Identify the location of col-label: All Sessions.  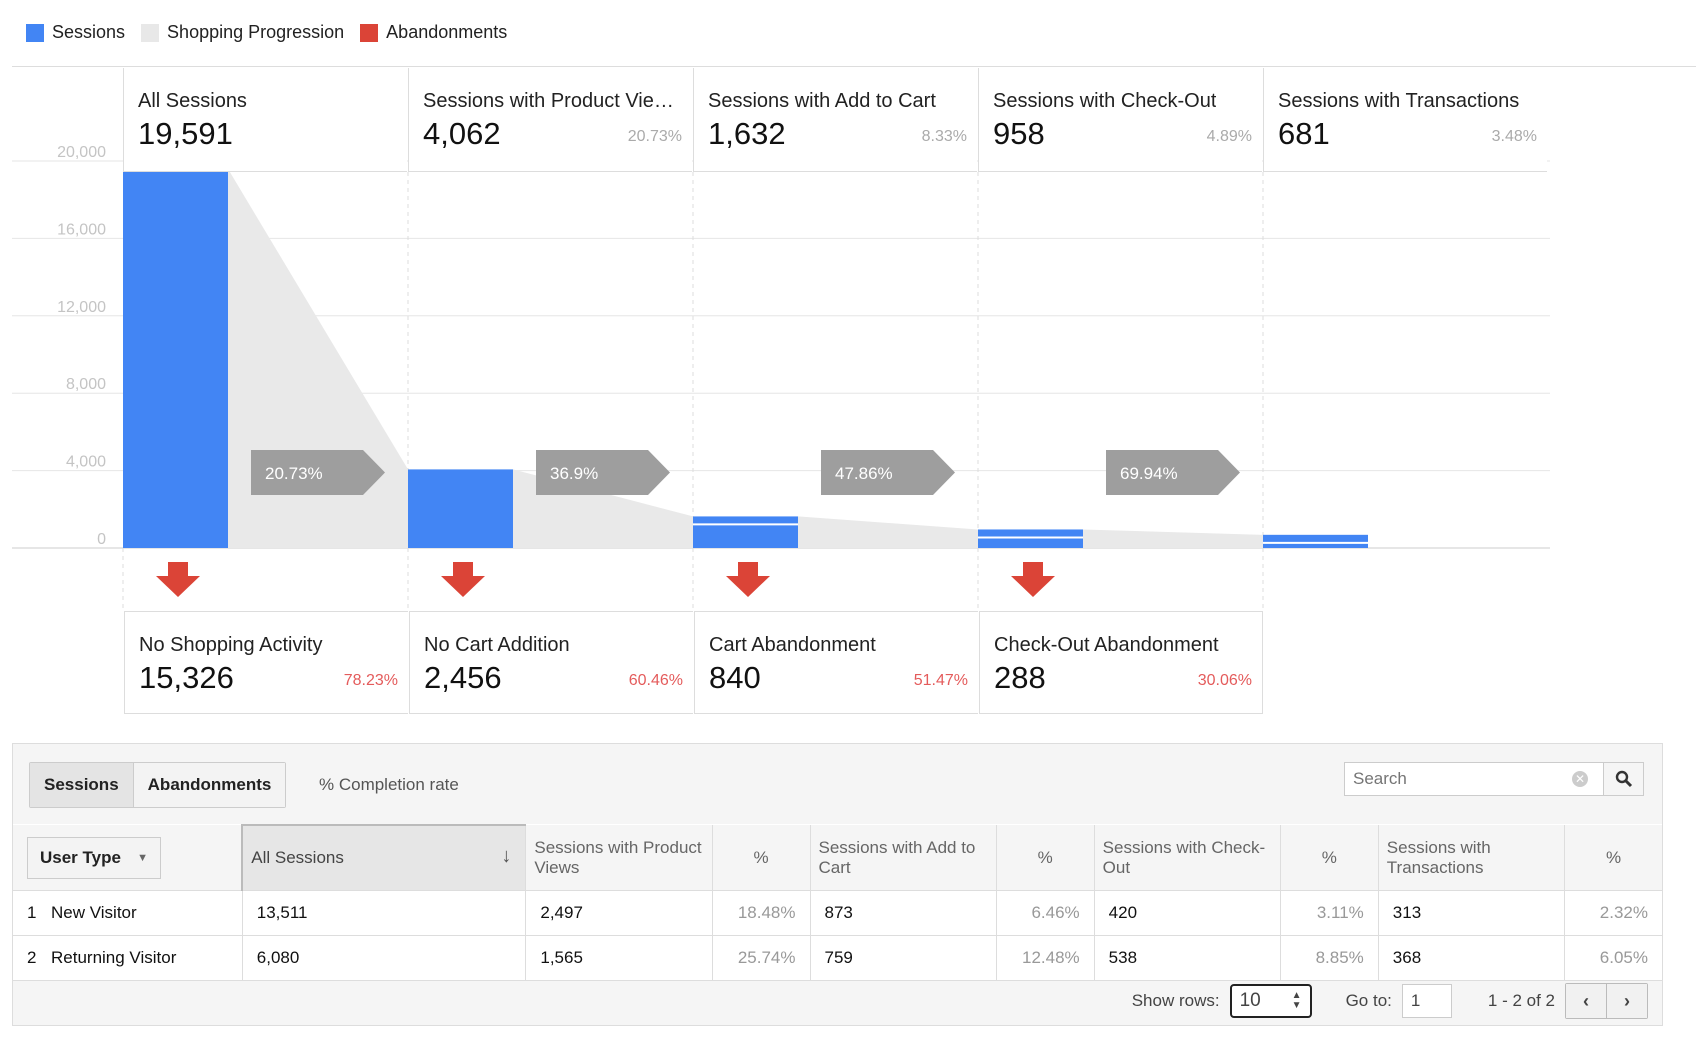
(297, 857).